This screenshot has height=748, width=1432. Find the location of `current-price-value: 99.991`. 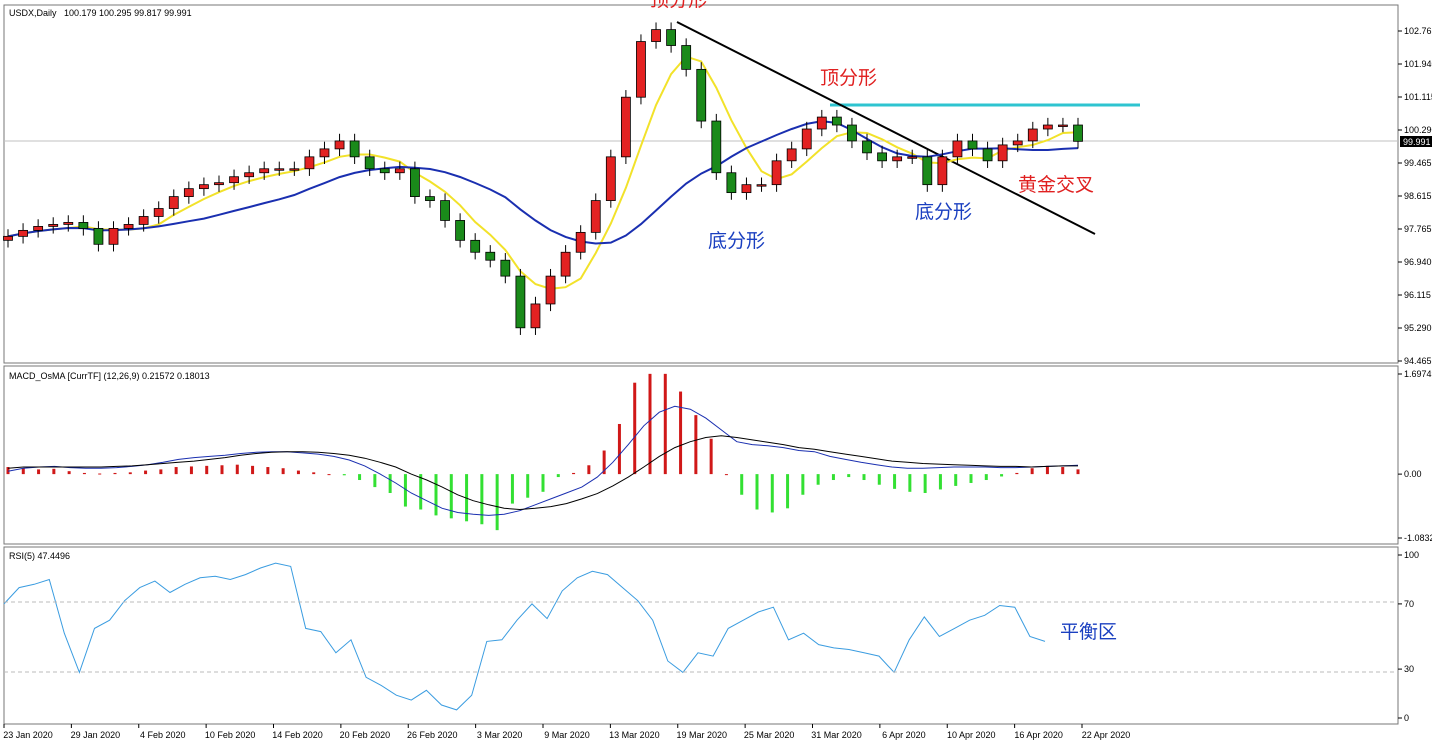

current-price-value: 99.991 is located at coordinates (1417, 142).